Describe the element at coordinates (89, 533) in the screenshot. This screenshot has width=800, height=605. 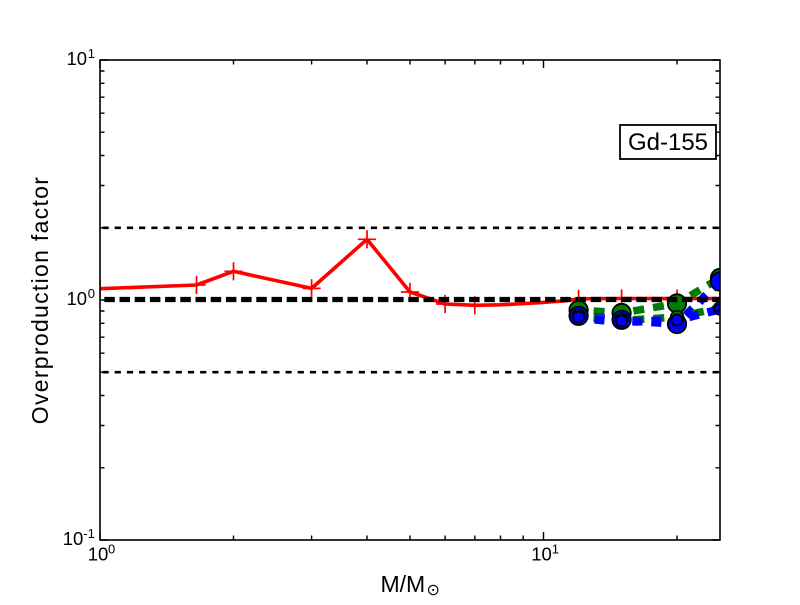
I see `svg-text: -1` at that location.